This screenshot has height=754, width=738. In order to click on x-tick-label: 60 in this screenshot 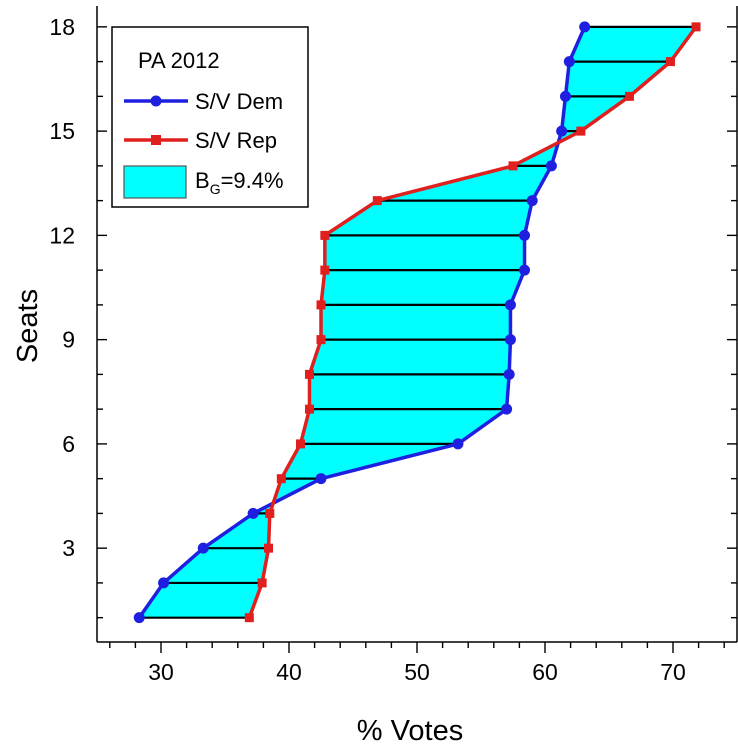, I will do `click(545, 672)`.